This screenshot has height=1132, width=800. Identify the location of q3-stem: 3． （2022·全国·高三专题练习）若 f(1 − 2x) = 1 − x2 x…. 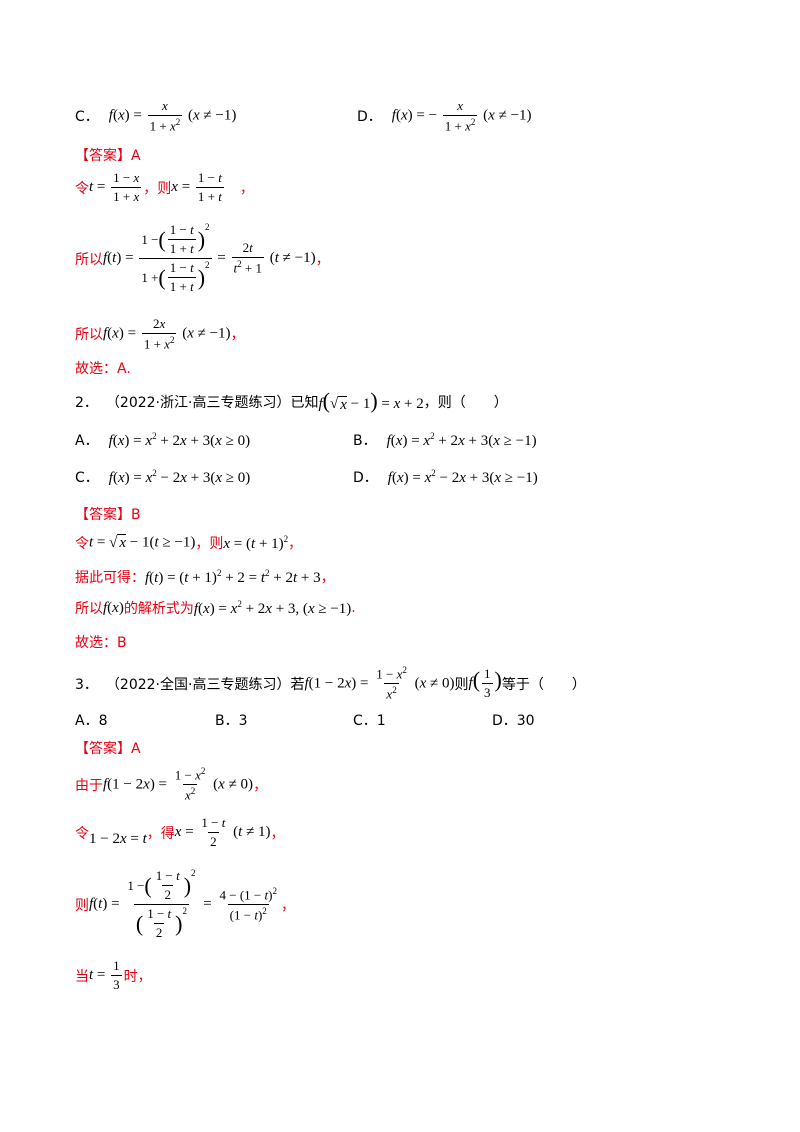
(330, 684).